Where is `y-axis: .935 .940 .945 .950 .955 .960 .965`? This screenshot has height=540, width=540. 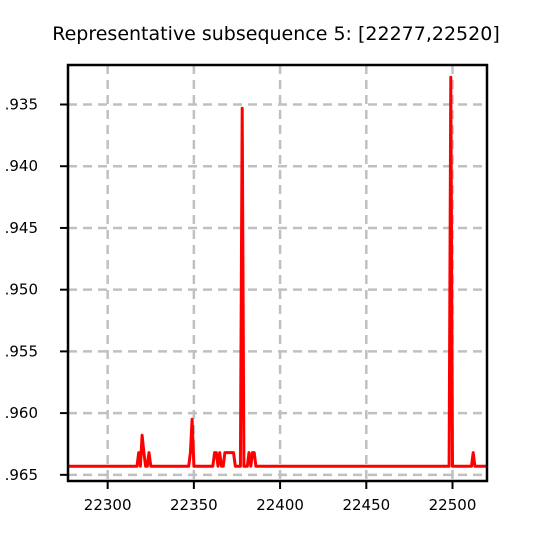 y-axis: .935 .940 .945 .950 .955 .960 .965 is located at coordinates (36, 290).